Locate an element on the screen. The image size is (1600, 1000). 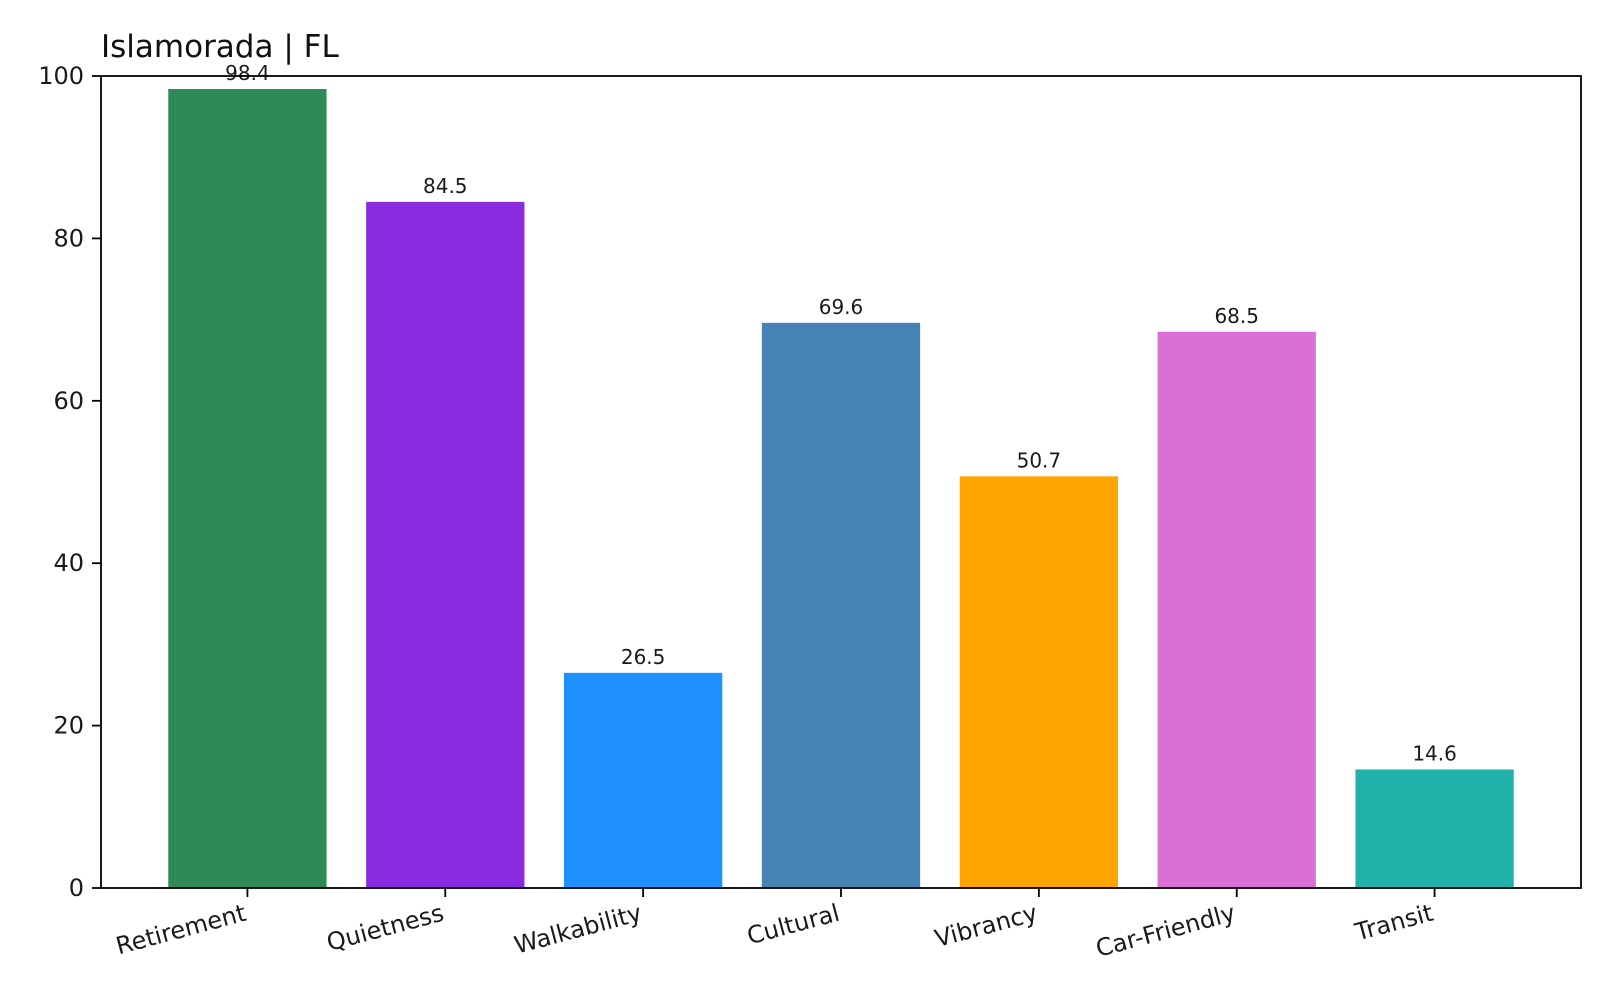
bar-cultural is located at coordinates (841, 605).